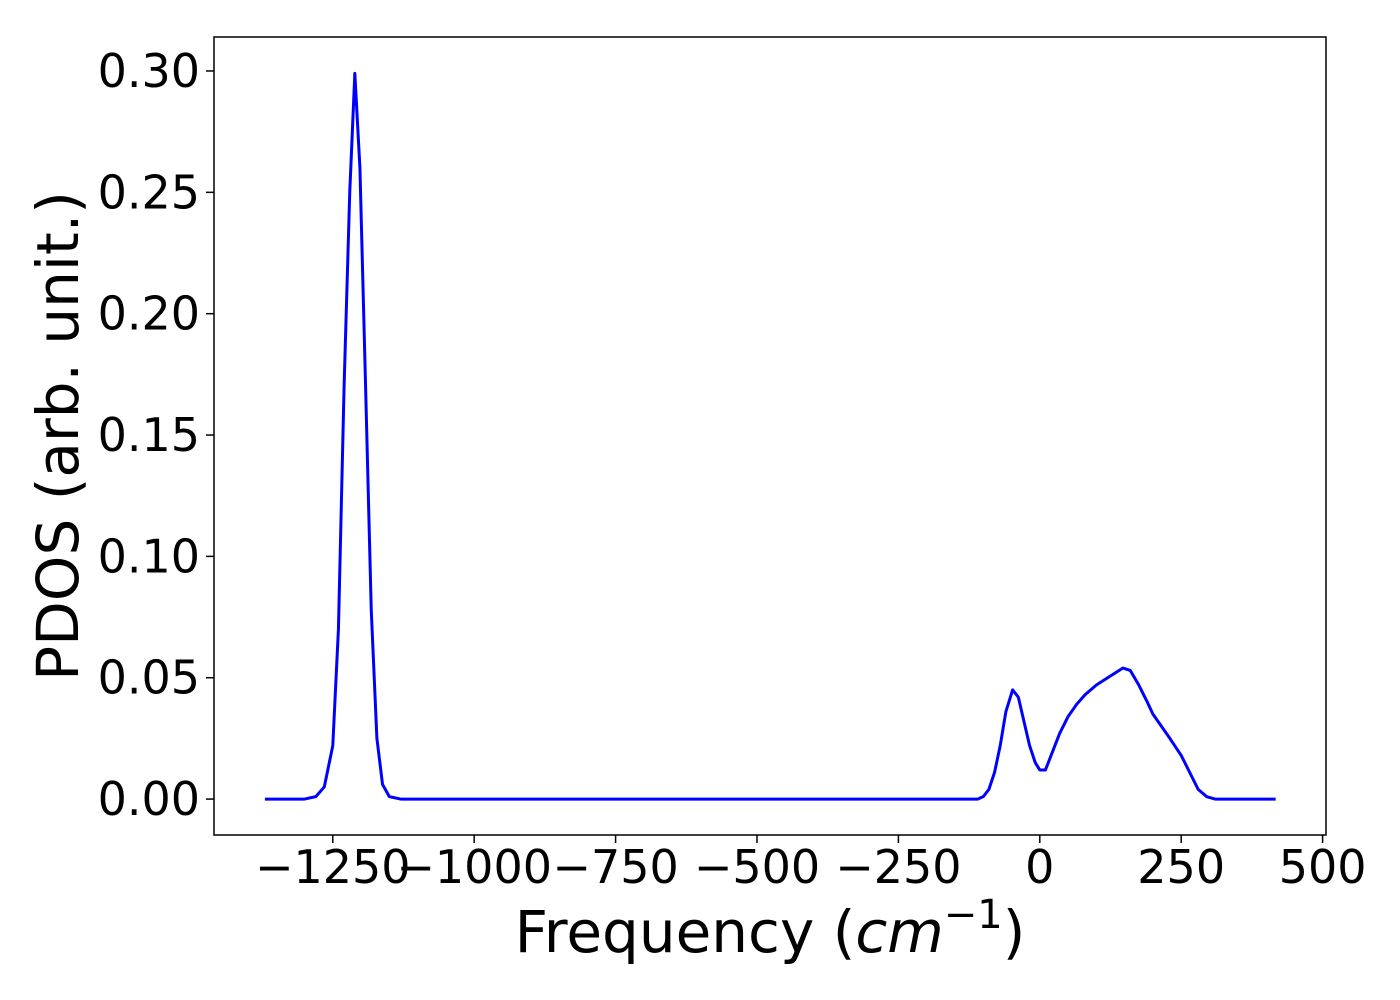 The image size is (1400, 1000). I want to click on y-tick-label: 0.30, so click(149, 71).